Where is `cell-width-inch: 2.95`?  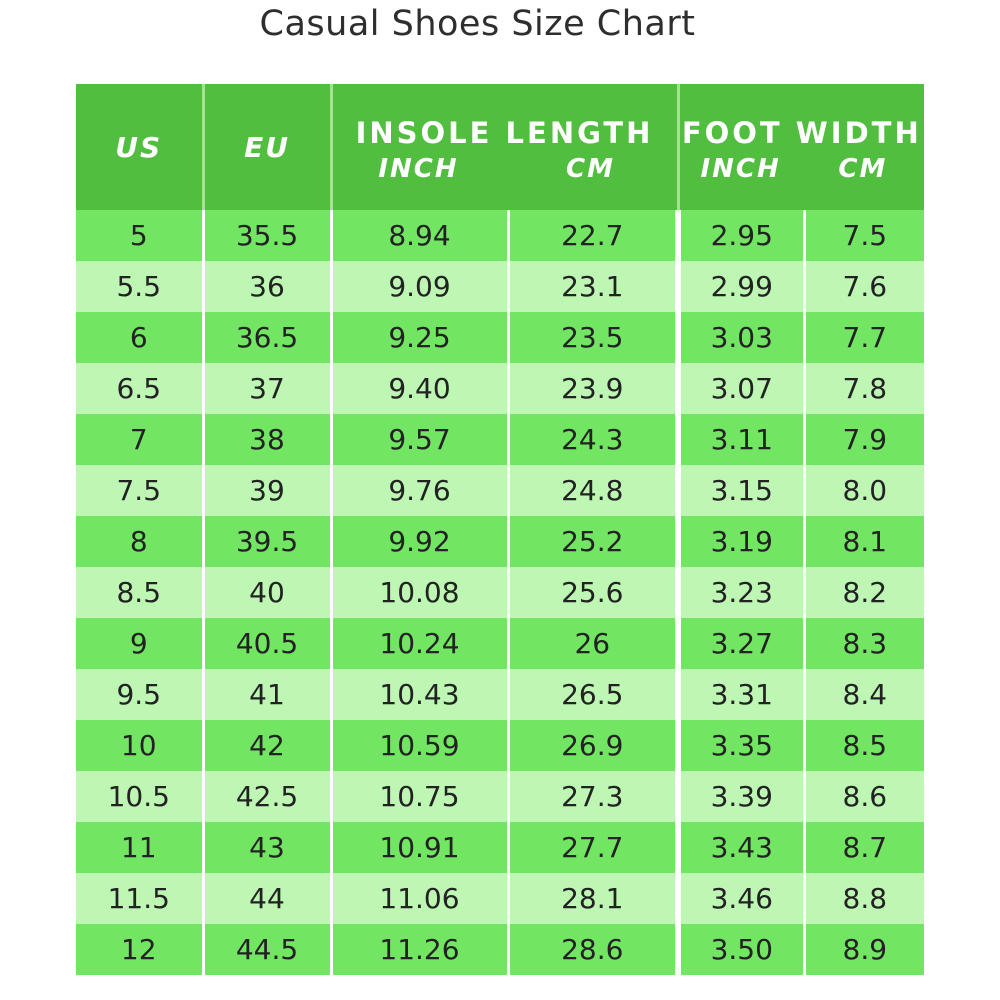 cell-width-inch: 2.95 is located at coordinates (740, 235).